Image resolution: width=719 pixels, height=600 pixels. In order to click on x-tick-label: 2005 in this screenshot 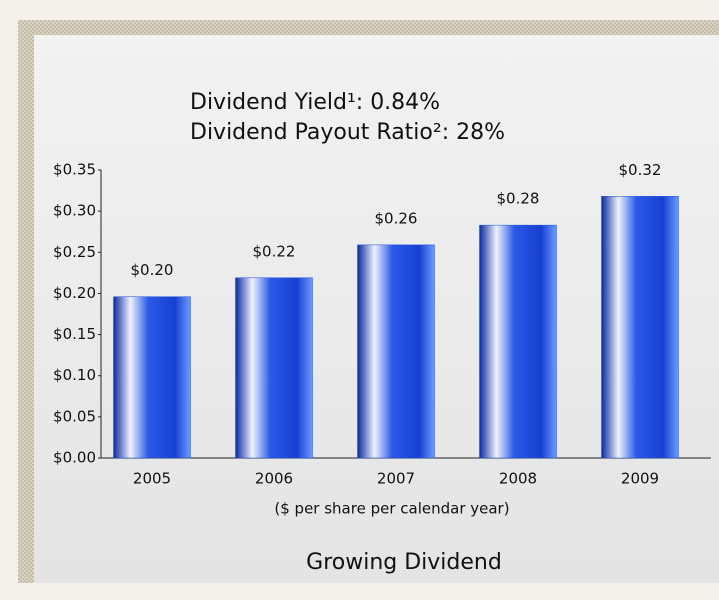, I will do `click(152, 479)`.